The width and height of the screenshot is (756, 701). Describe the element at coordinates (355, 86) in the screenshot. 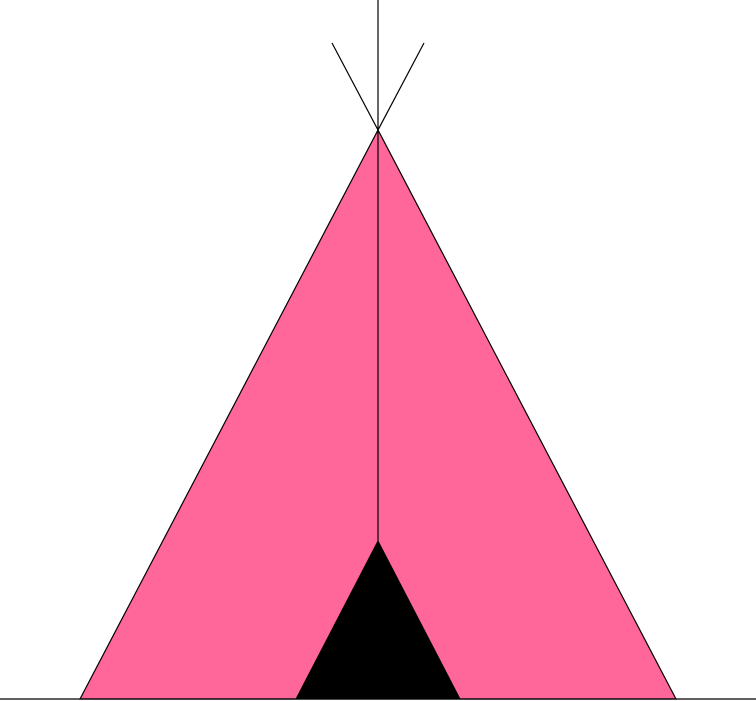

I see `pole-left-tip` at that location.